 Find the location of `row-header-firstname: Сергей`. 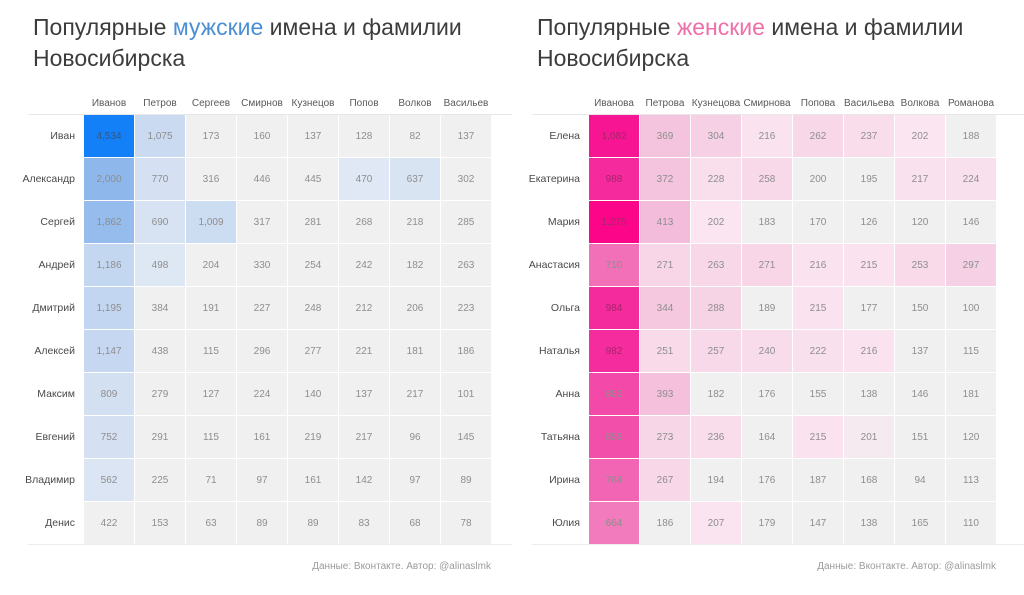

row-header-firstname: Сергей is located at coordinates (57, 222).